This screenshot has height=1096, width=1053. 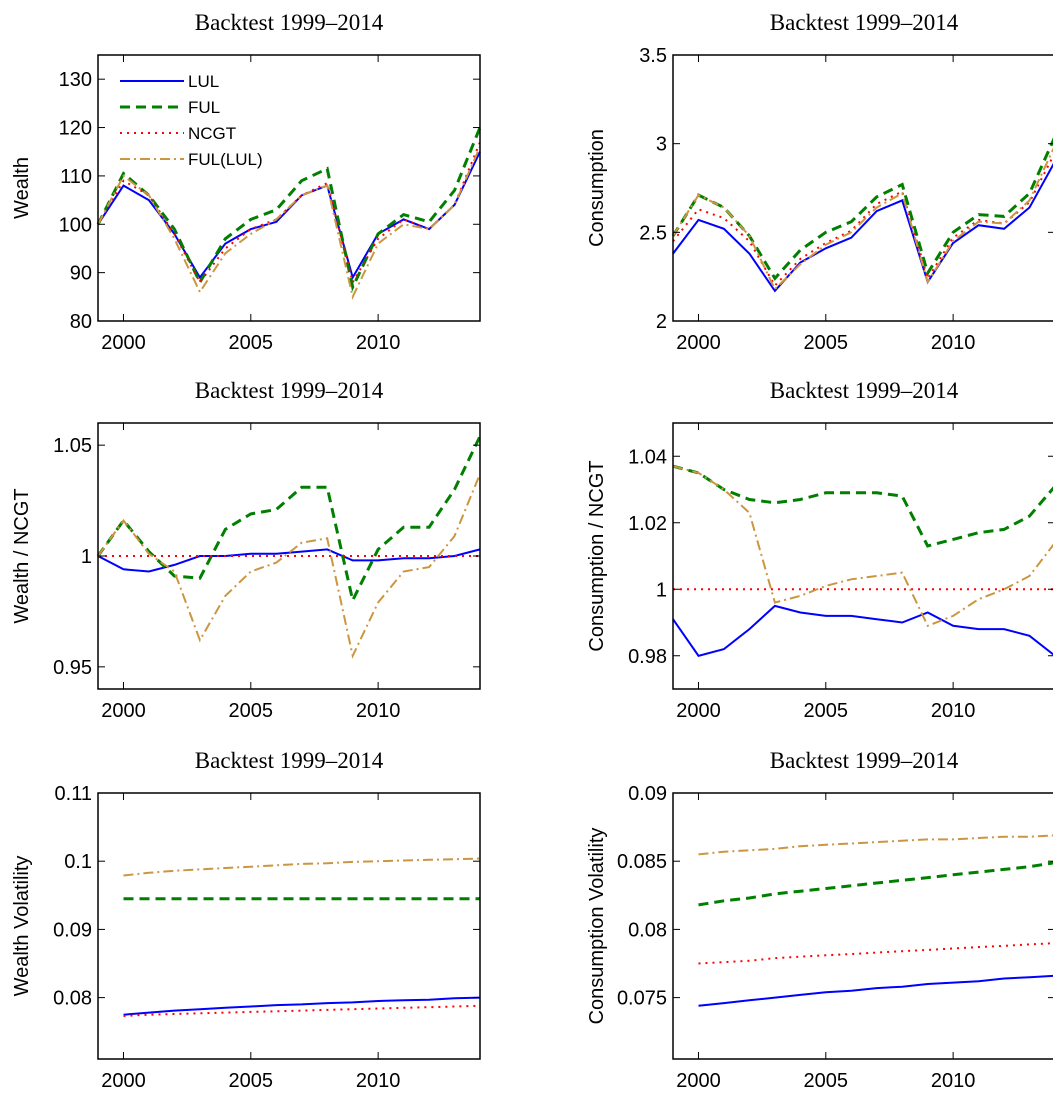 What do you see at coordinates (642, 862) in the screenshot?
I see `y-tick-label: 0.085` at bounding box center [642, 862].